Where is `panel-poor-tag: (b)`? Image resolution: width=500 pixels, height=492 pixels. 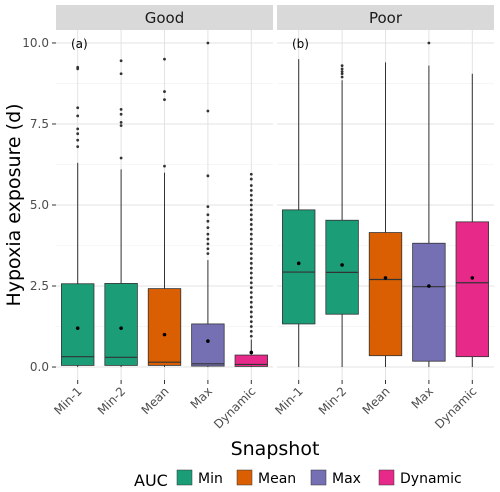
panel-poor-tag: (b) is located at coordinates (300, 44).